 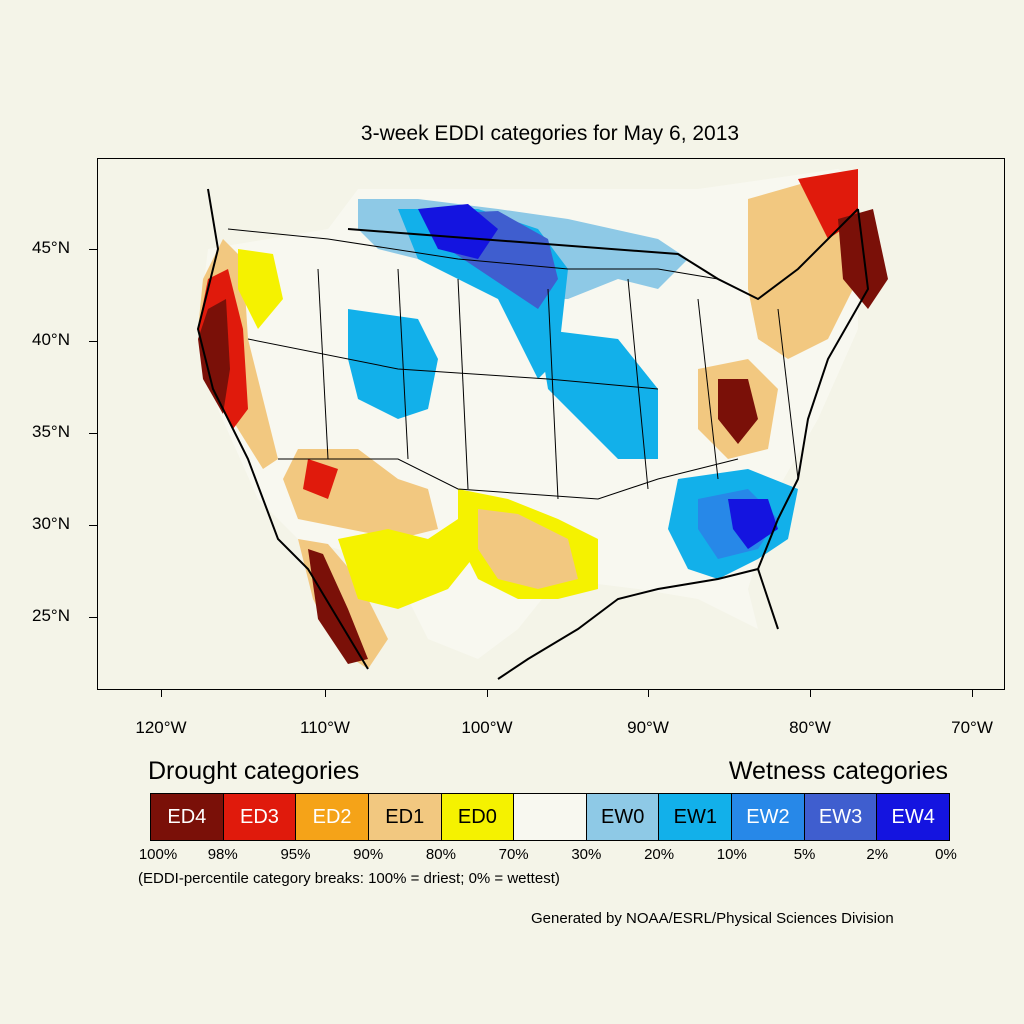 I want to click on legend-swatch: EW1, so click(x=696, y=817).